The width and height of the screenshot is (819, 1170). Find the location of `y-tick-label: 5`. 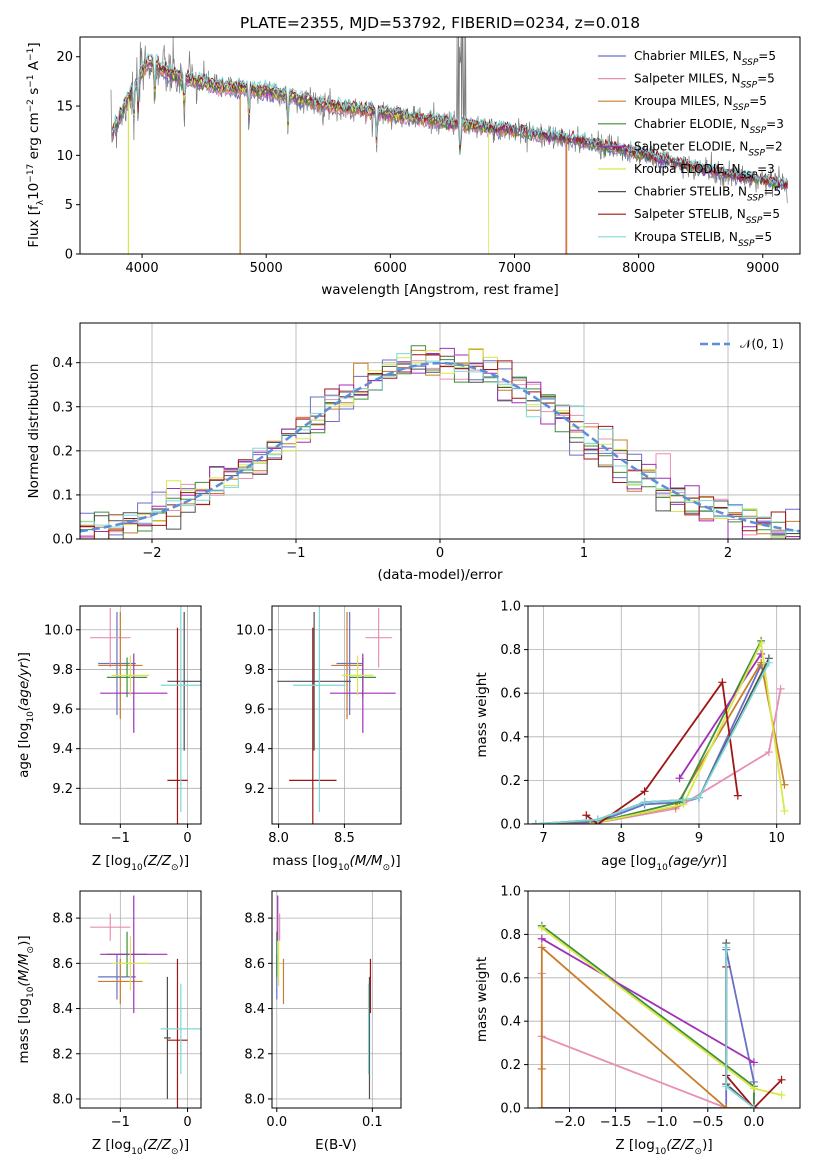

y-tick-label: 5 is located at coordinates (69, 205).